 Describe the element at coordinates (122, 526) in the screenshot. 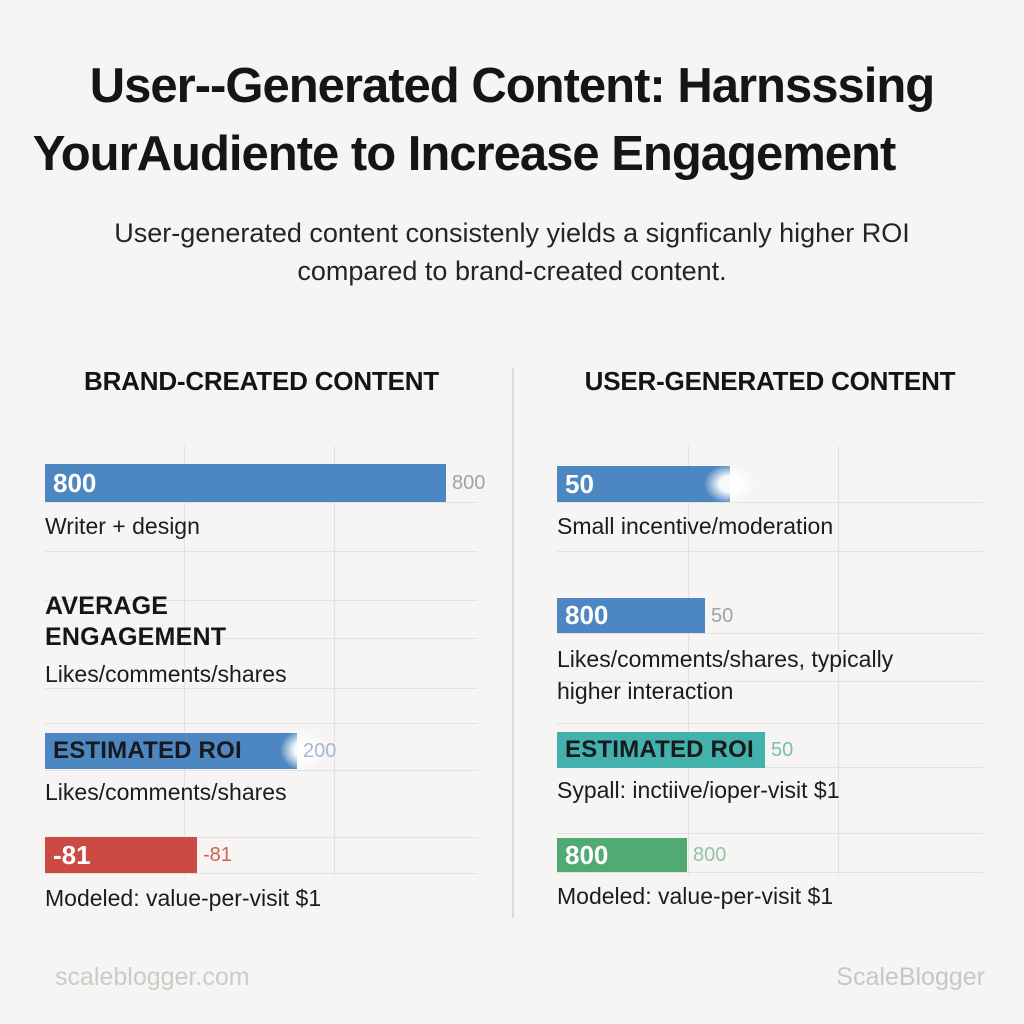

I see `row-caption: Writer + design` at that location.